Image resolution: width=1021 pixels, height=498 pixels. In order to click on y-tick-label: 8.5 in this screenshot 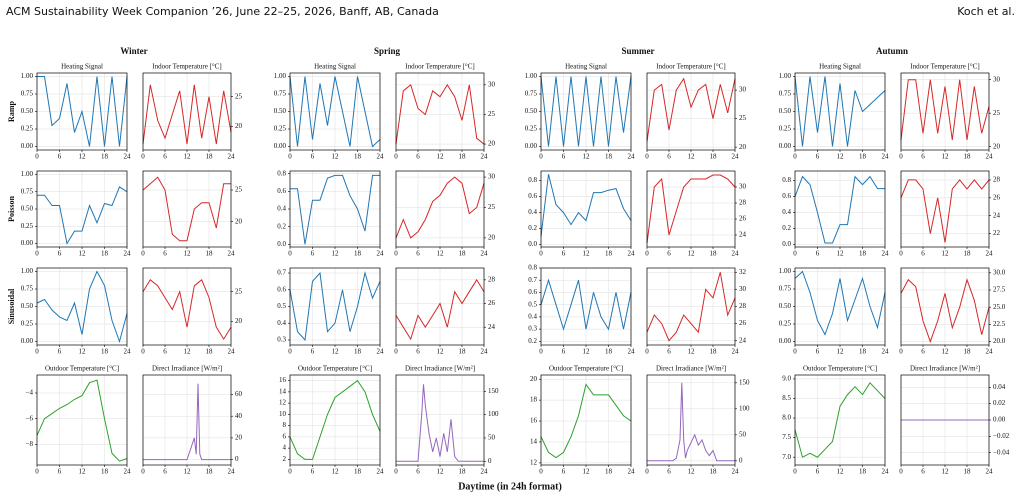, I will do `click(786, 398)`.